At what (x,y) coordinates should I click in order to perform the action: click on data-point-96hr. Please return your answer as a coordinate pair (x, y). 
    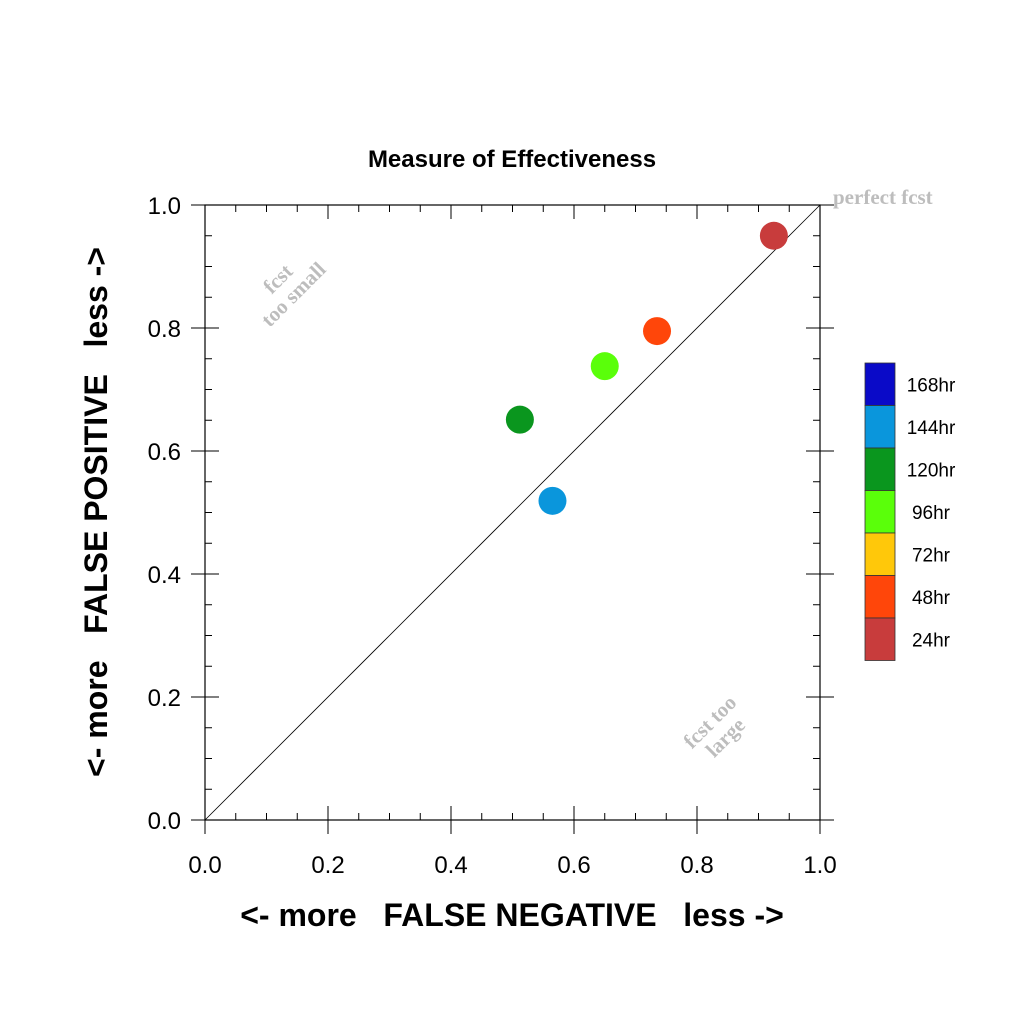
    Looking at the image, I should click on (604, 366).